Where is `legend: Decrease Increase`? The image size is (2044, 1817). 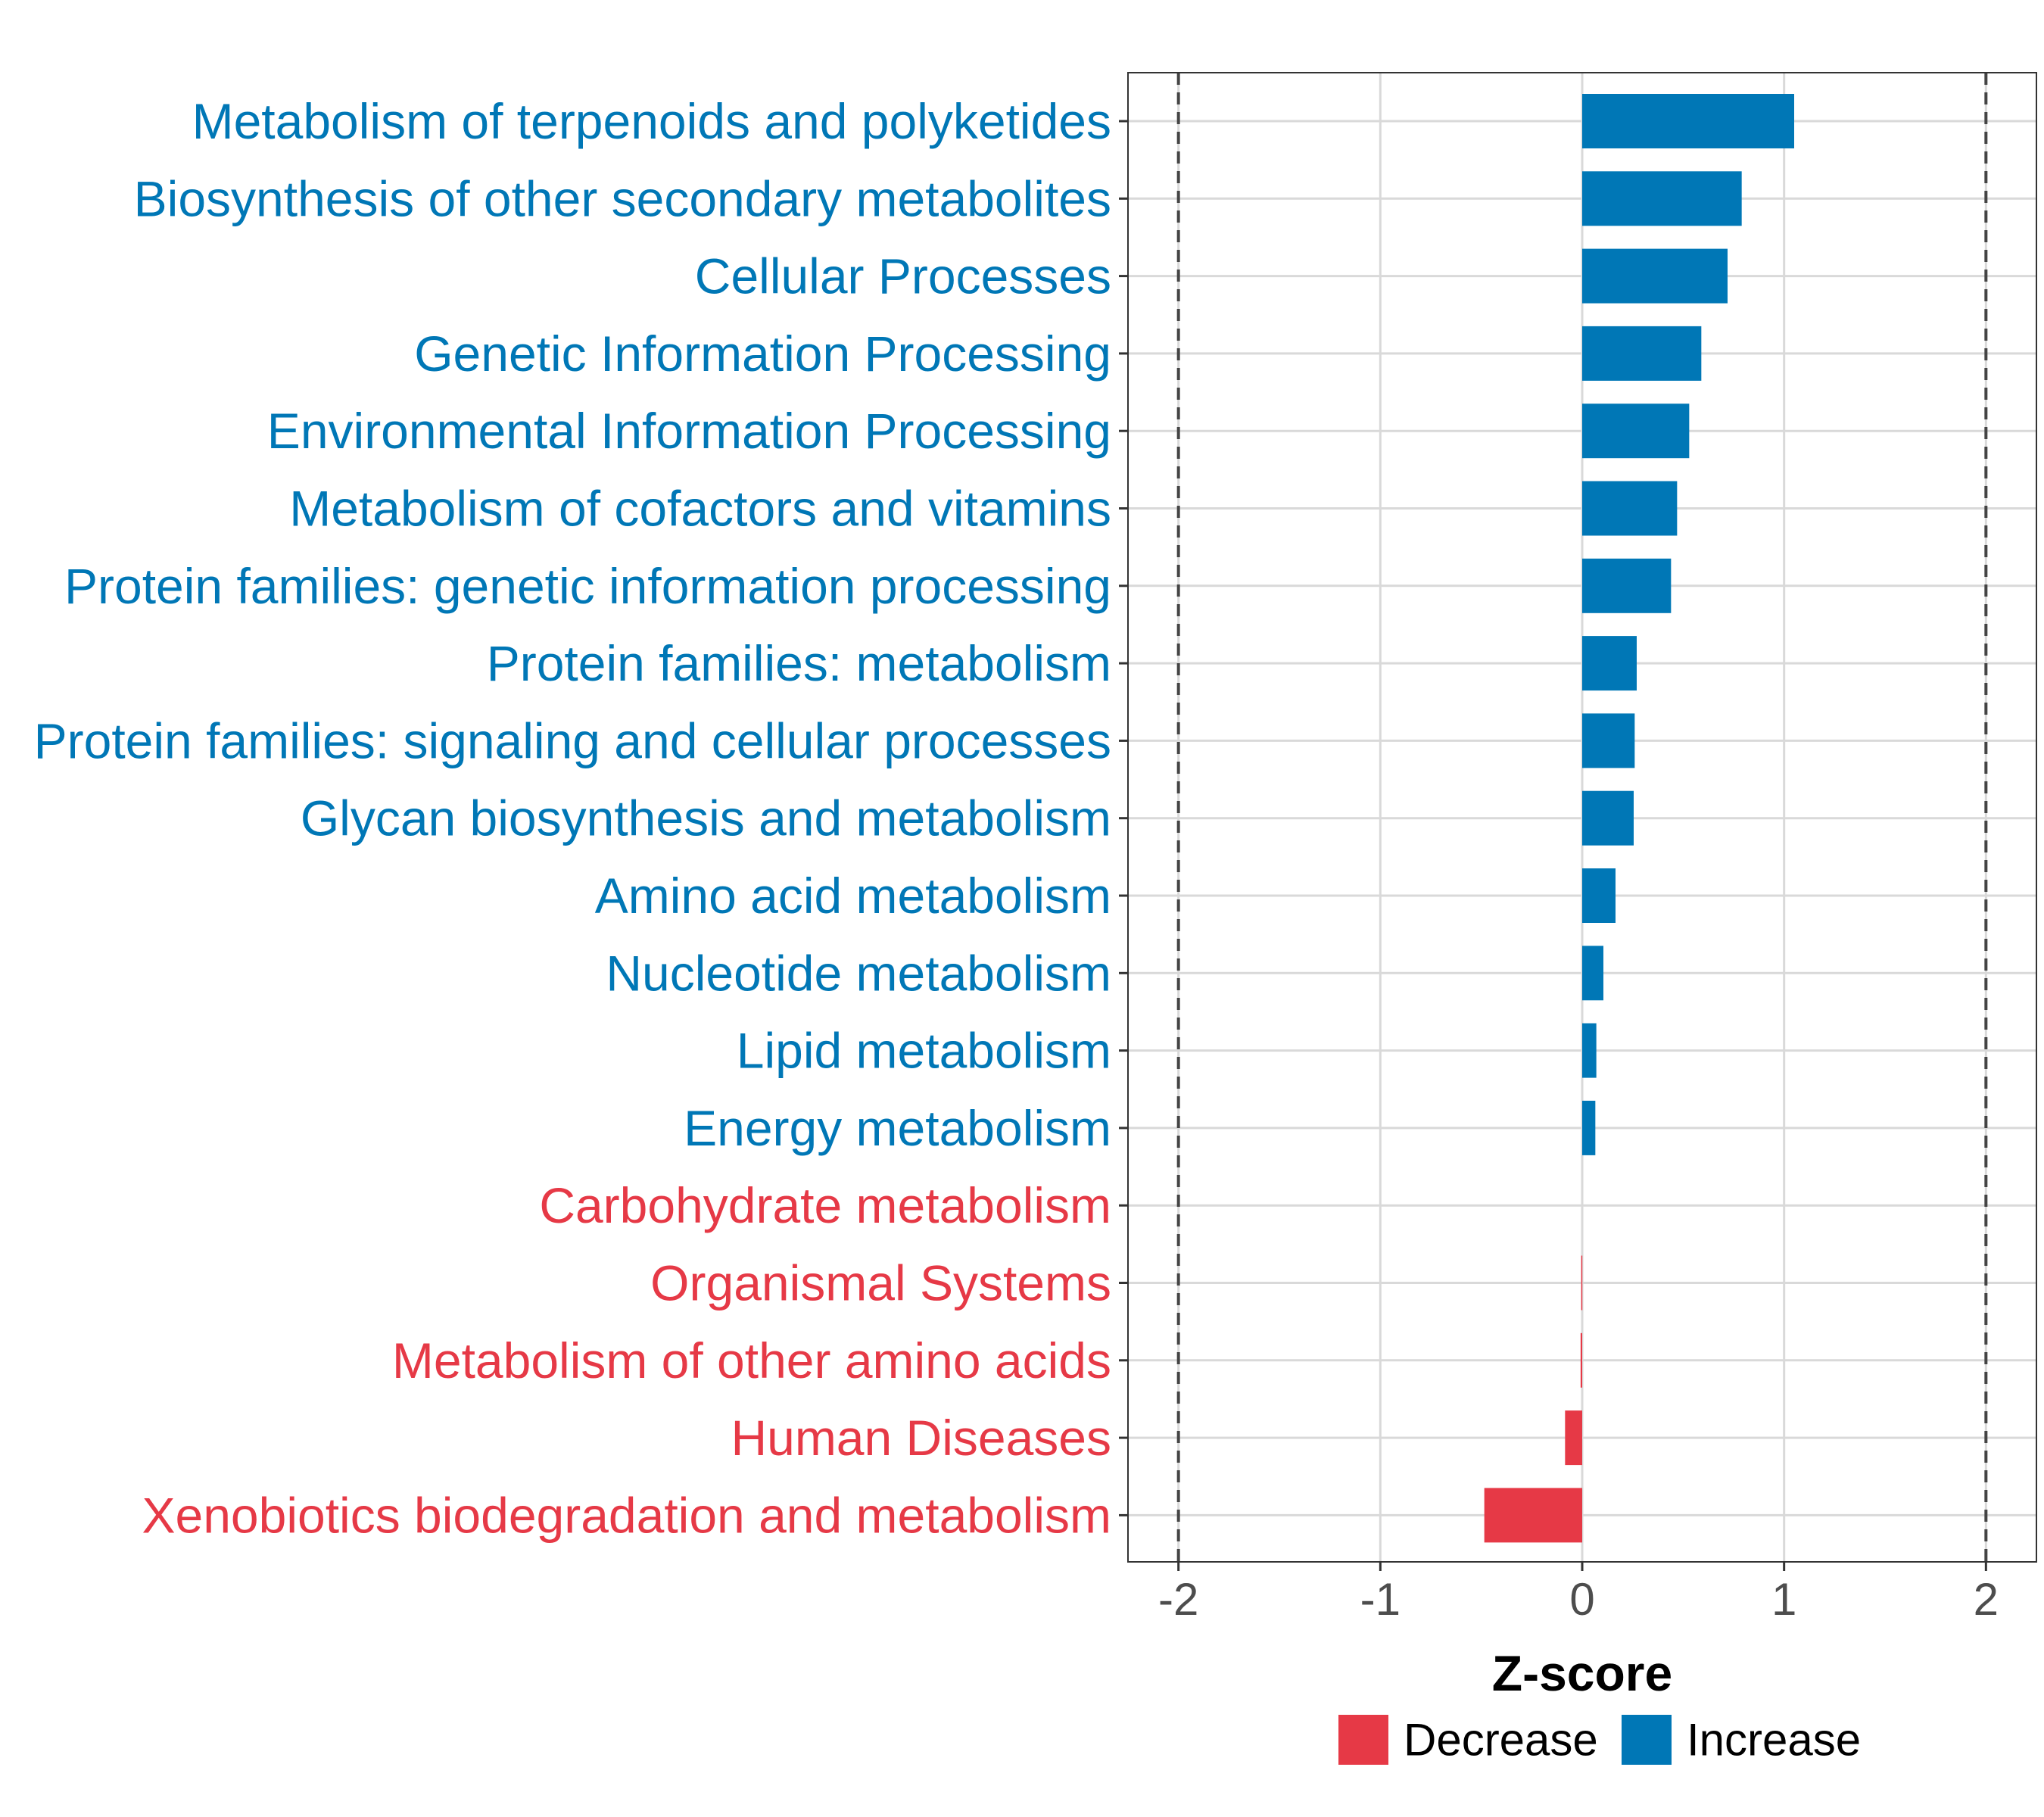 legend: Decrease Increase is located at coordinates (1599, 1740).